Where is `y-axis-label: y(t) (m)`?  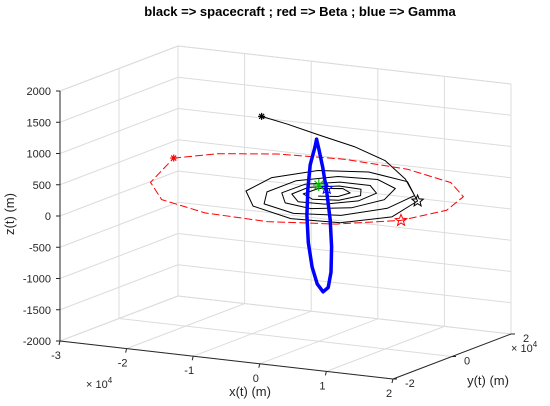 y-axis-label: y(t) (m) is located at coordinates (488, 380).